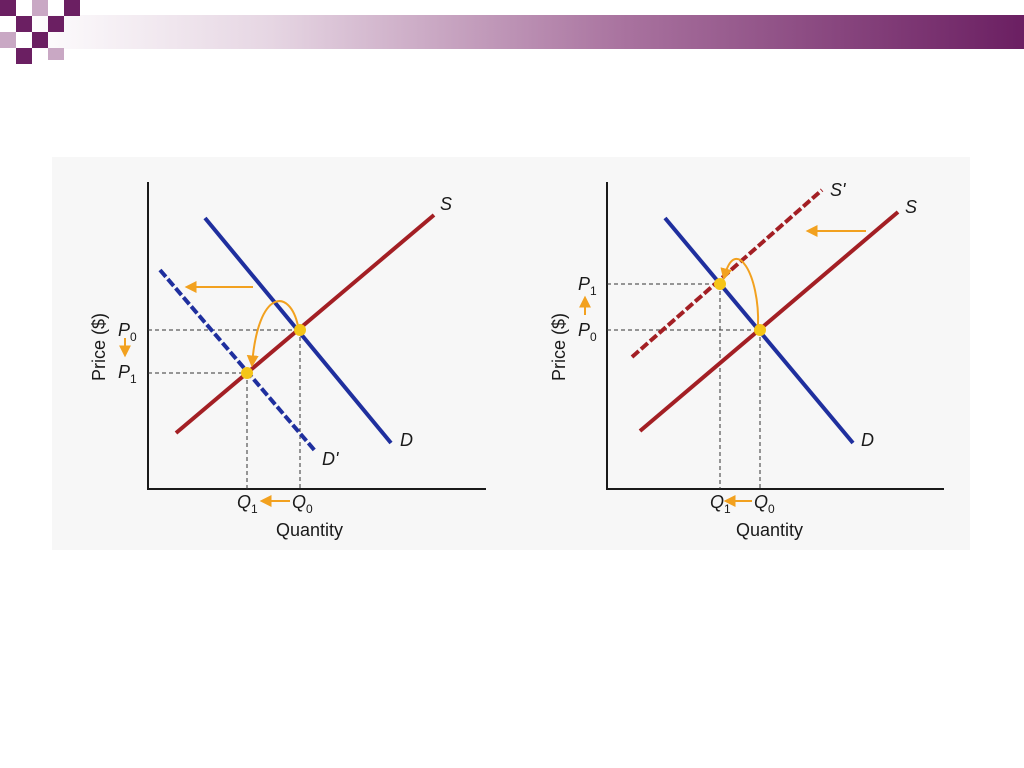 Image resolution: width=1024 pixels, height=768 pixels. Describe the element at coordinates (300, 330) in the screenshot. I see `left-equilibrium-point-original` at that location.